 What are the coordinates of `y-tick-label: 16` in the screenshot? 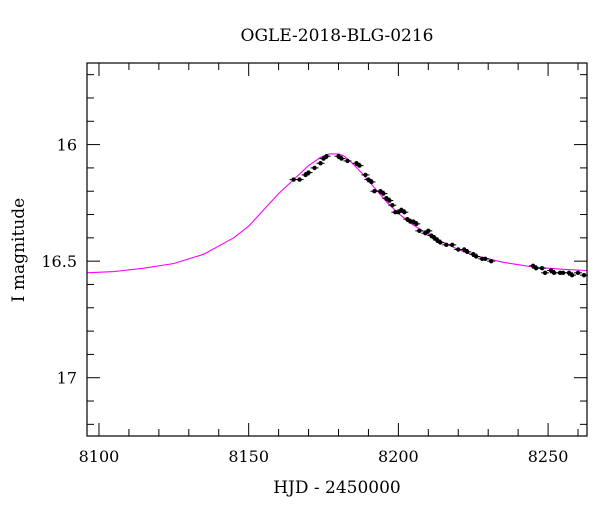 It's located at (67, 145).